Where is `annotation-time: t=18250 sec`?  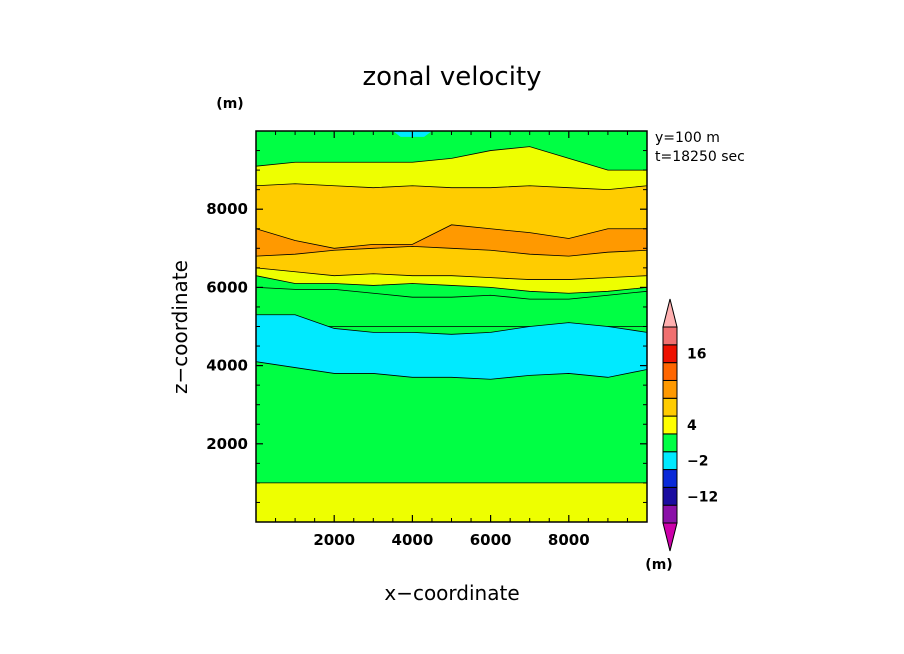
annotation-time: t=18250 sec is located at coordinates (700, 157).